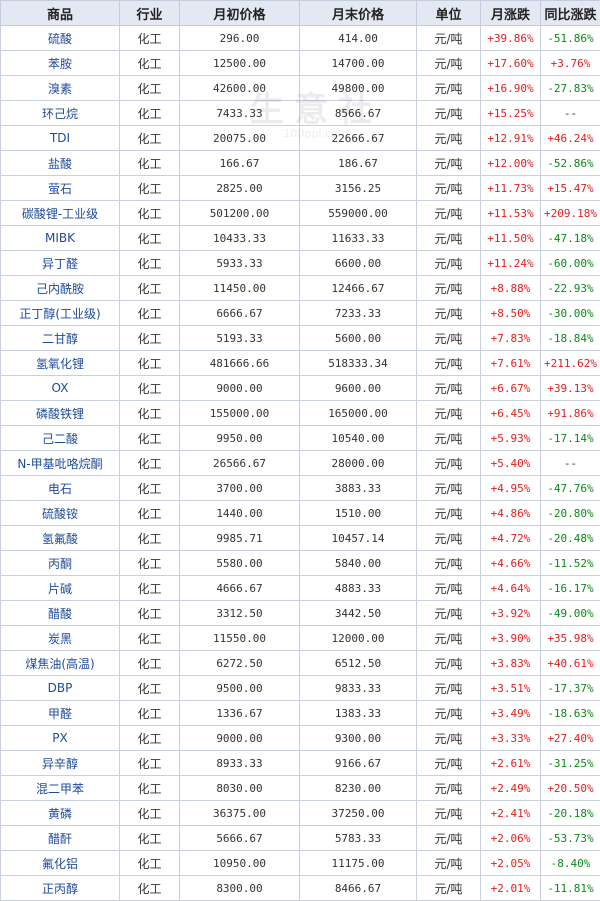 The image size is (600, 901). Describe the element at coordinates (60, 263) in the screenshot. I see `commodity-name-link: 异丁醛` at that location.